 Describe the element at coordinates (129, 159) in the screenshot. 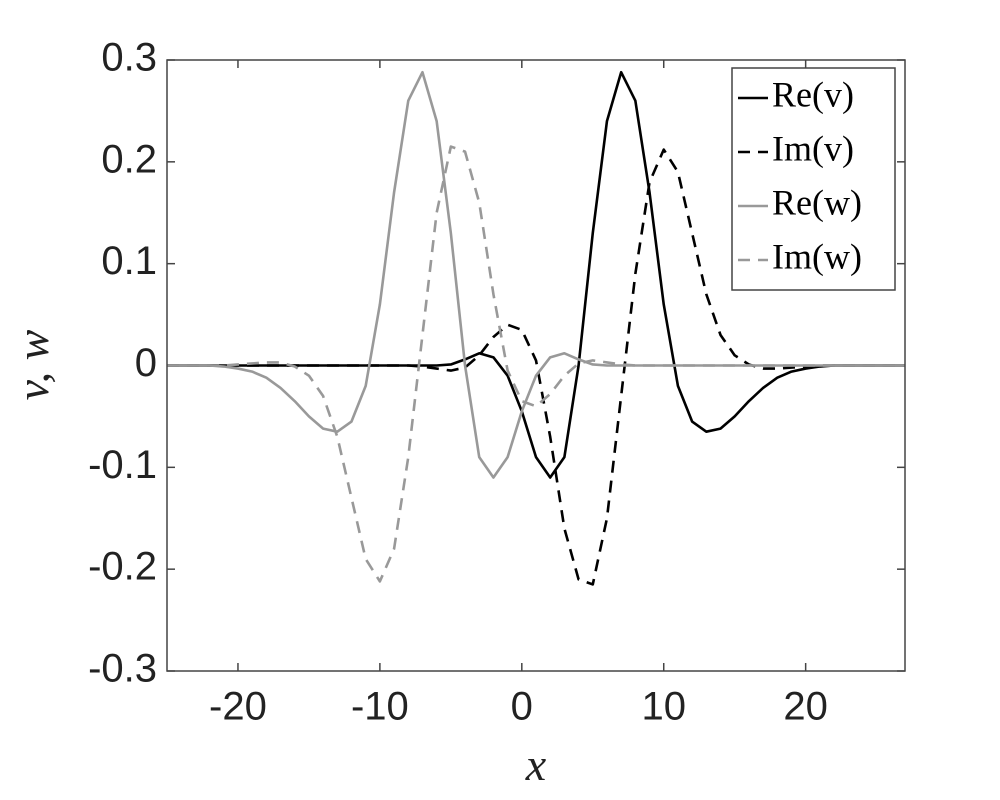

I see `y-tick-label: 0.2` at that location.